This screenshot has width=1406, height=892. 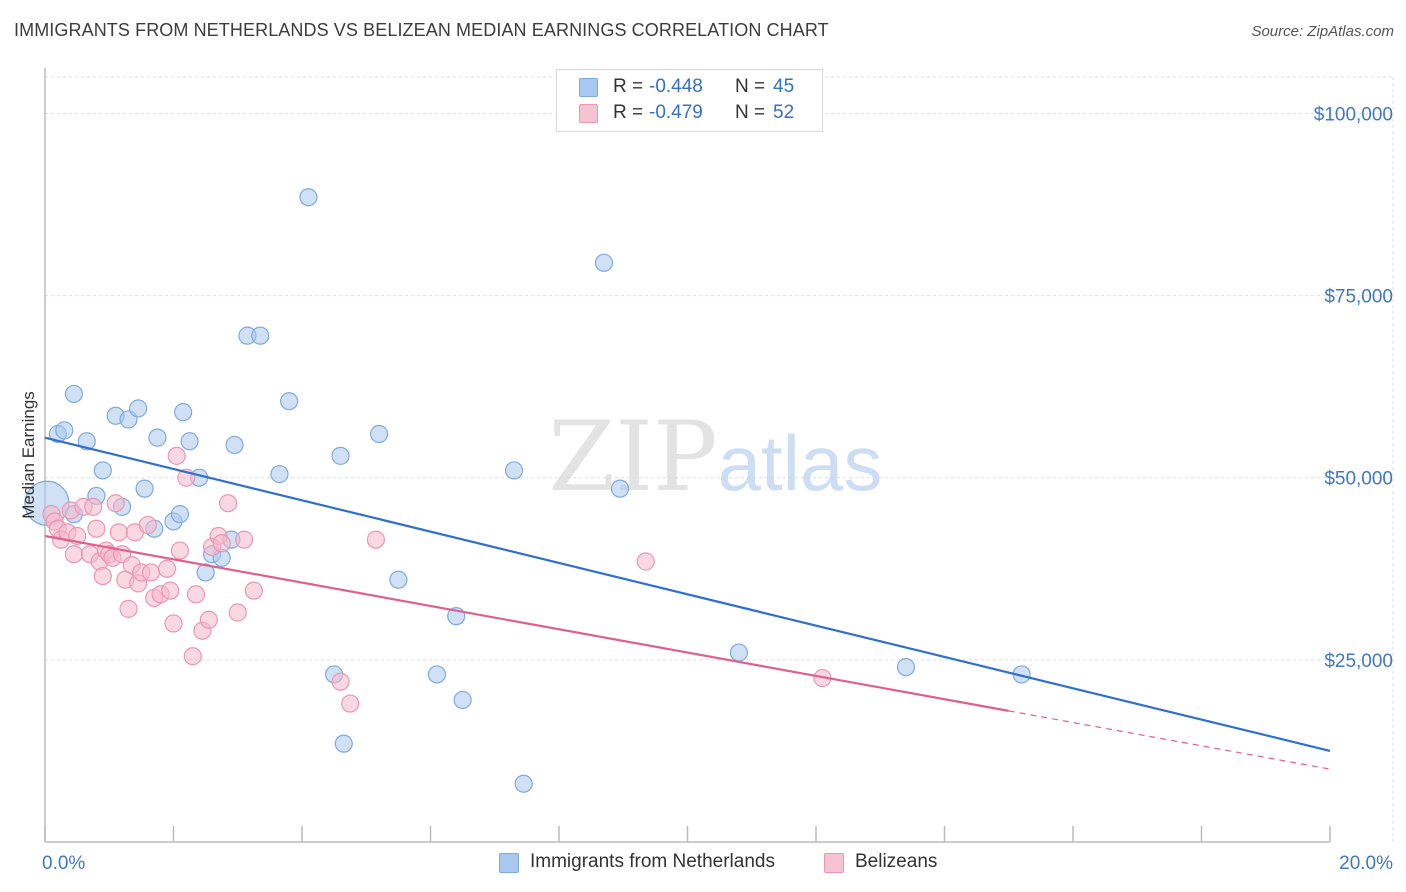 I want to click on bottom-legend-swatch-belizeans, so click(x=834, y=863).